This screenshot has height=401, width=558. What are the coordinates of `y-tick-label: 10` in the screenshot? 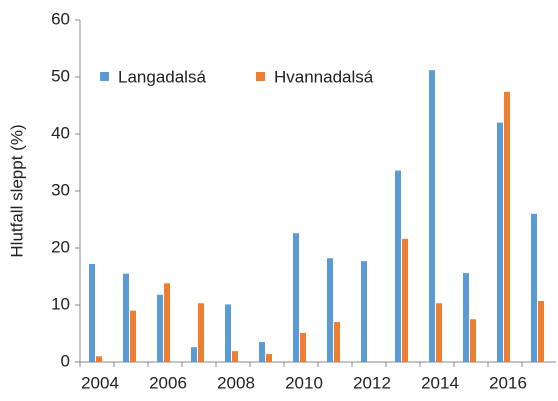 It's located at (60, 303).